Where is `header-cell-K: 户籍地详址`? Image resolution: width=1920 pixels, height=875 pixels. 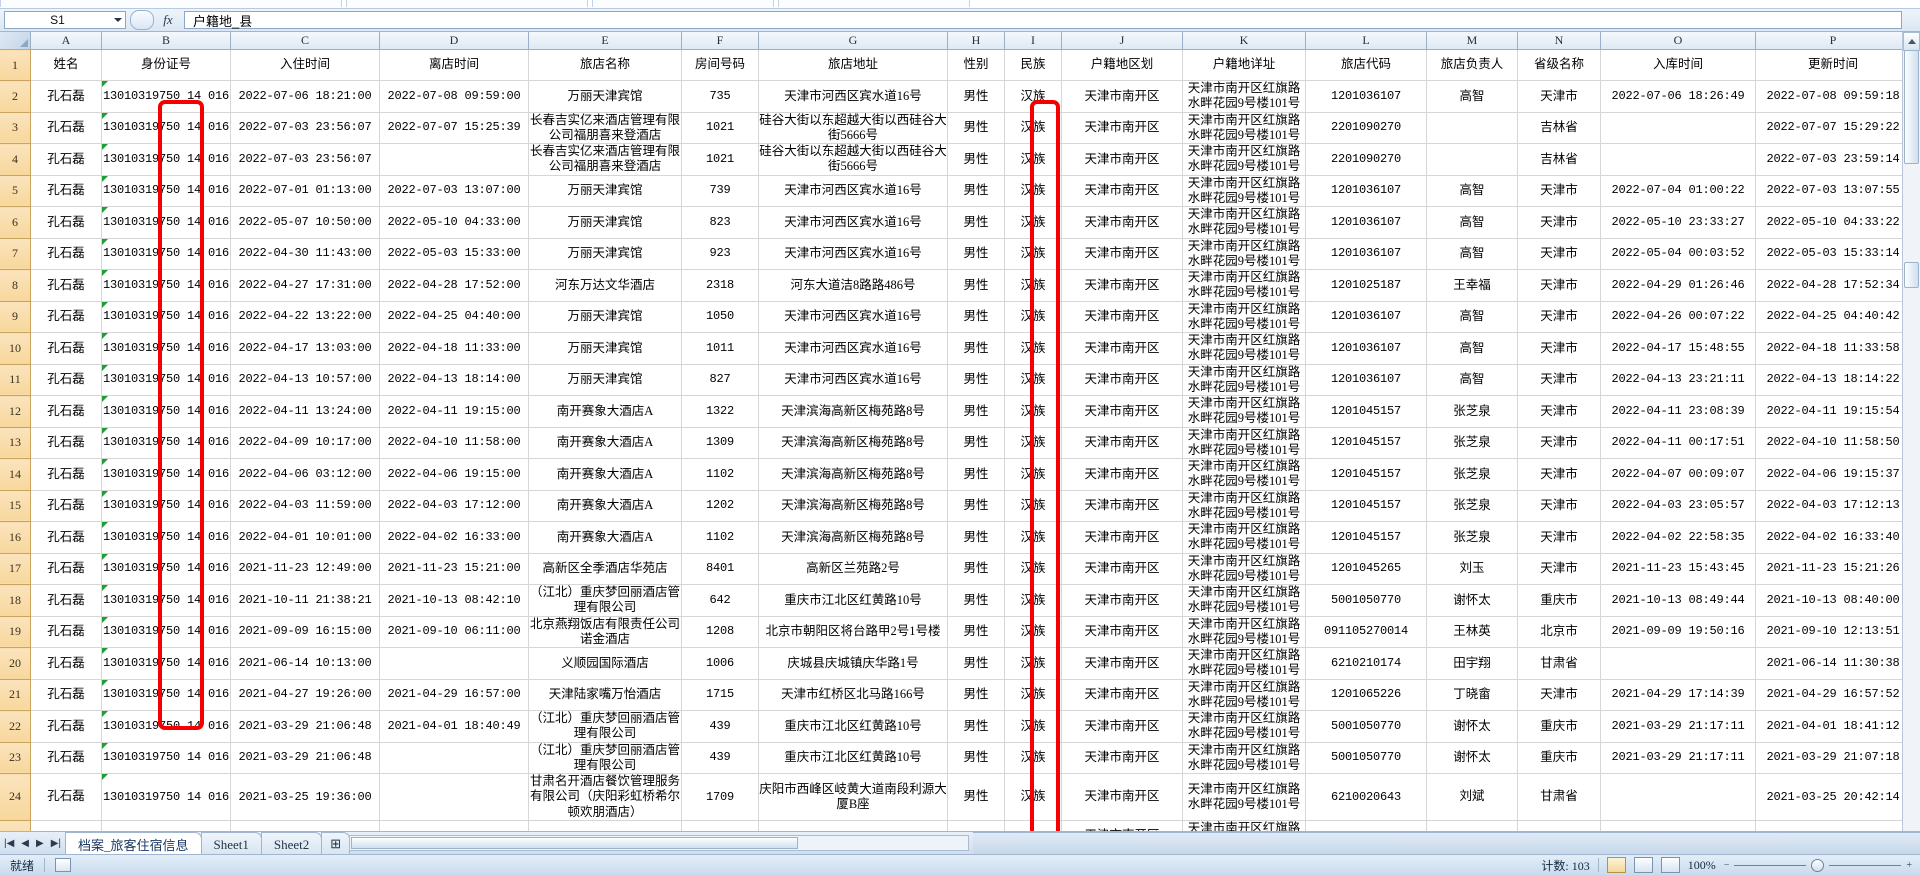
header-cell-K: 户籍地详址 is located at coordinates (1244, 65).